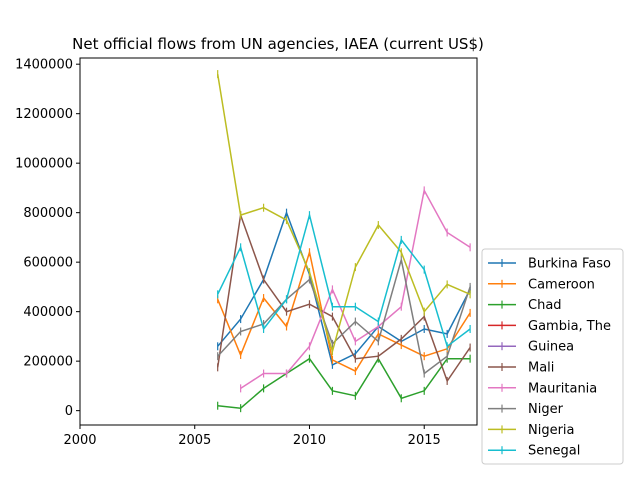 This screenshot has height=480, width=640. What do you see at coordinates (48, 213) in the screenshot?
I see `y-tick-label: 800000` at bounding box center [48, 213].